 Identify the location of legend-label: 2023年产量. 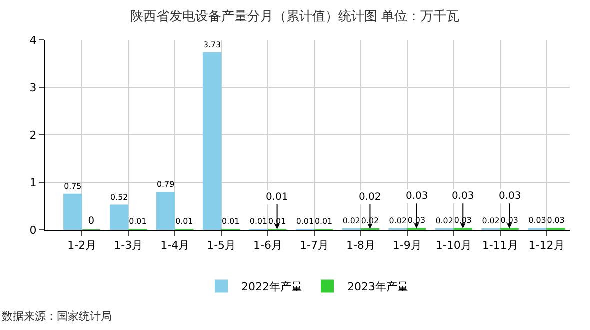
(378, 287).